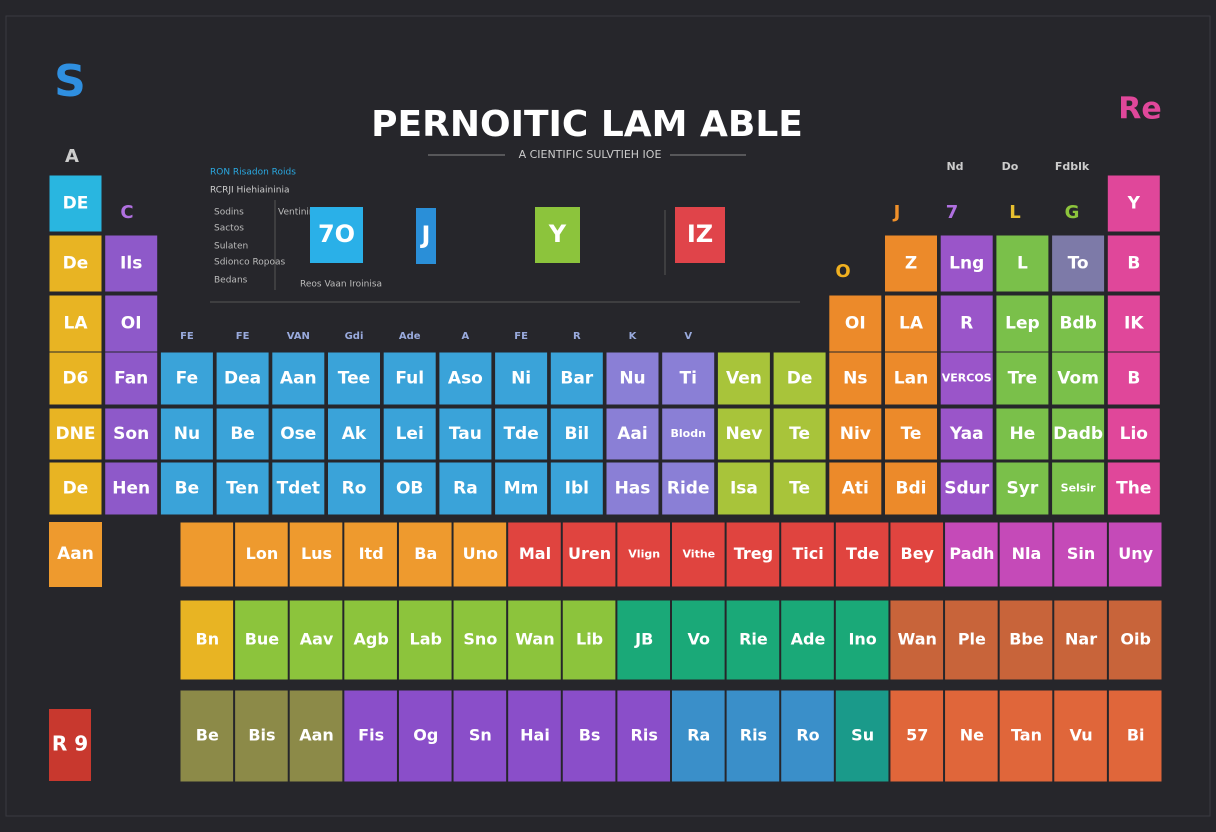 The image size is (1216, 832). I want to click on info-text: Sdionco Ropoas, so click(250, 263).